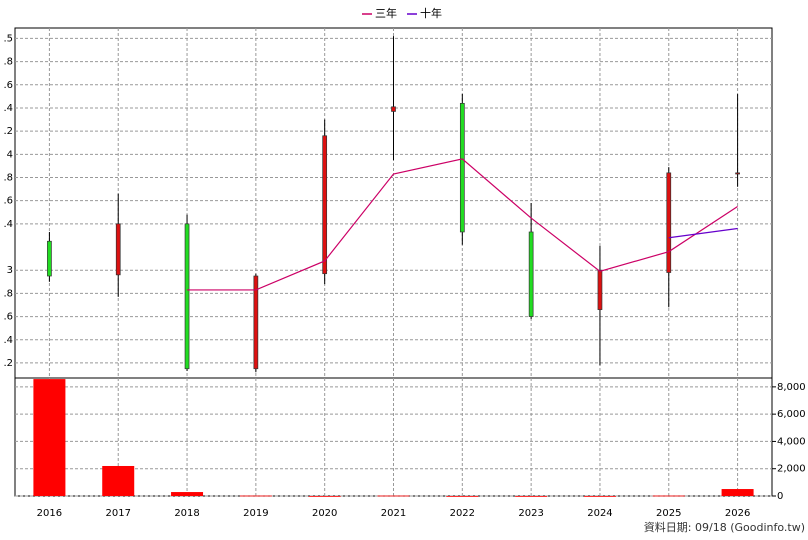 The width and height of the screenshot is (808, 540). What do you see at coordinates (791, 469) in the screenshot?
I see `y-tick-label: 2,000` at bounding box center [791, 469].